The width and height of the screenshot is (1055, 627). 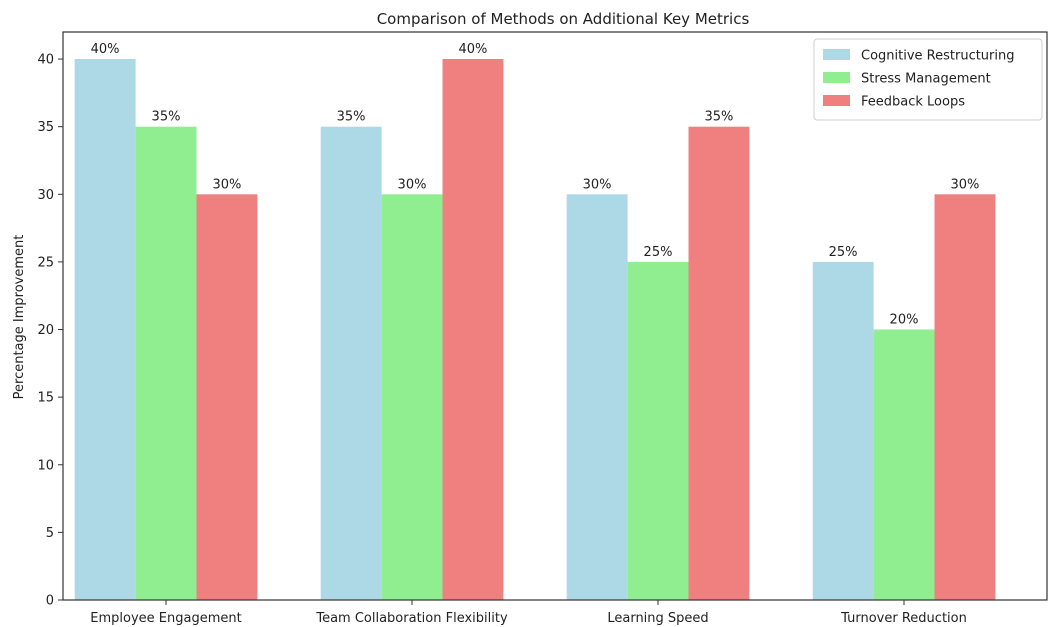 What do you see at coordinates (105, 329) in the screenshot?
I see `bar-cognitive-restructuring-employee-engagement` at bounding box center [105, 329].